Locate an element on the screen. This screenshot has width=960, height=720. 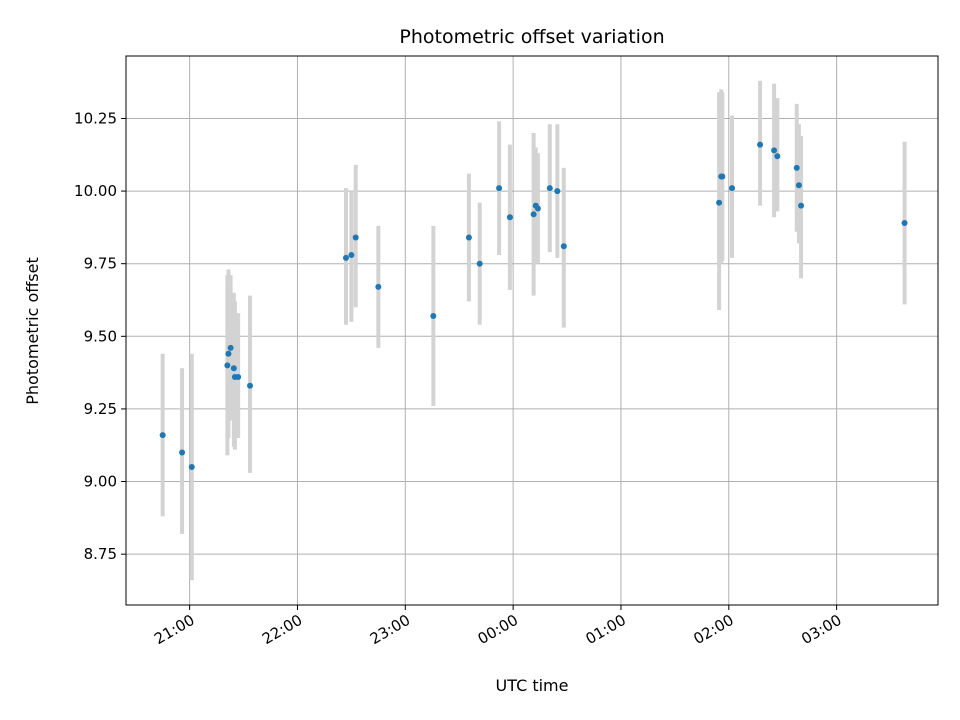
y-tick-label: 8.75 is located at coordinates (100, 554).